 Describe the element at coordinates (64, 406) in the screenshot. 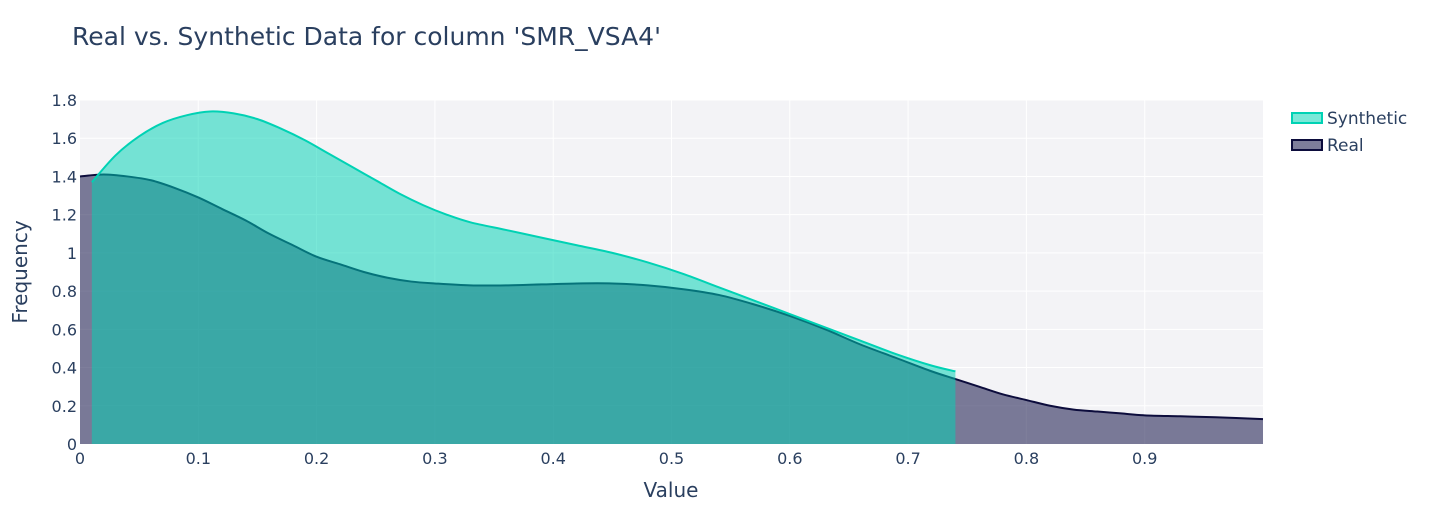

I see `y-tick-label: 0.2` at that location.